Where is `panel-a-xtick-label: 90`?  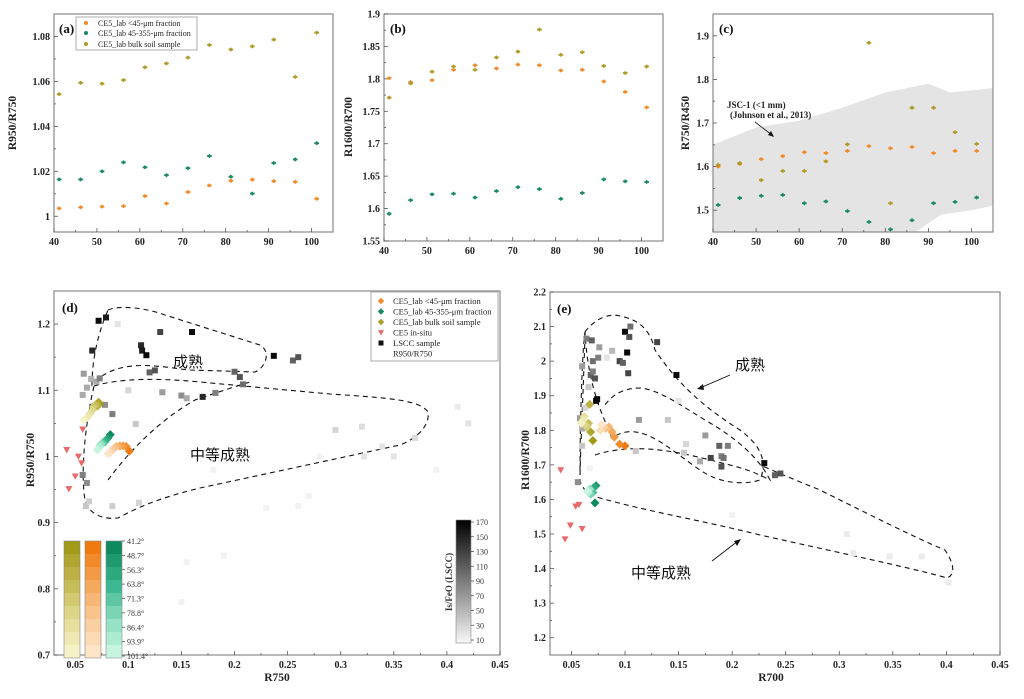
panel-a-xtick-label: 90 is located at coordinates (269, 242).